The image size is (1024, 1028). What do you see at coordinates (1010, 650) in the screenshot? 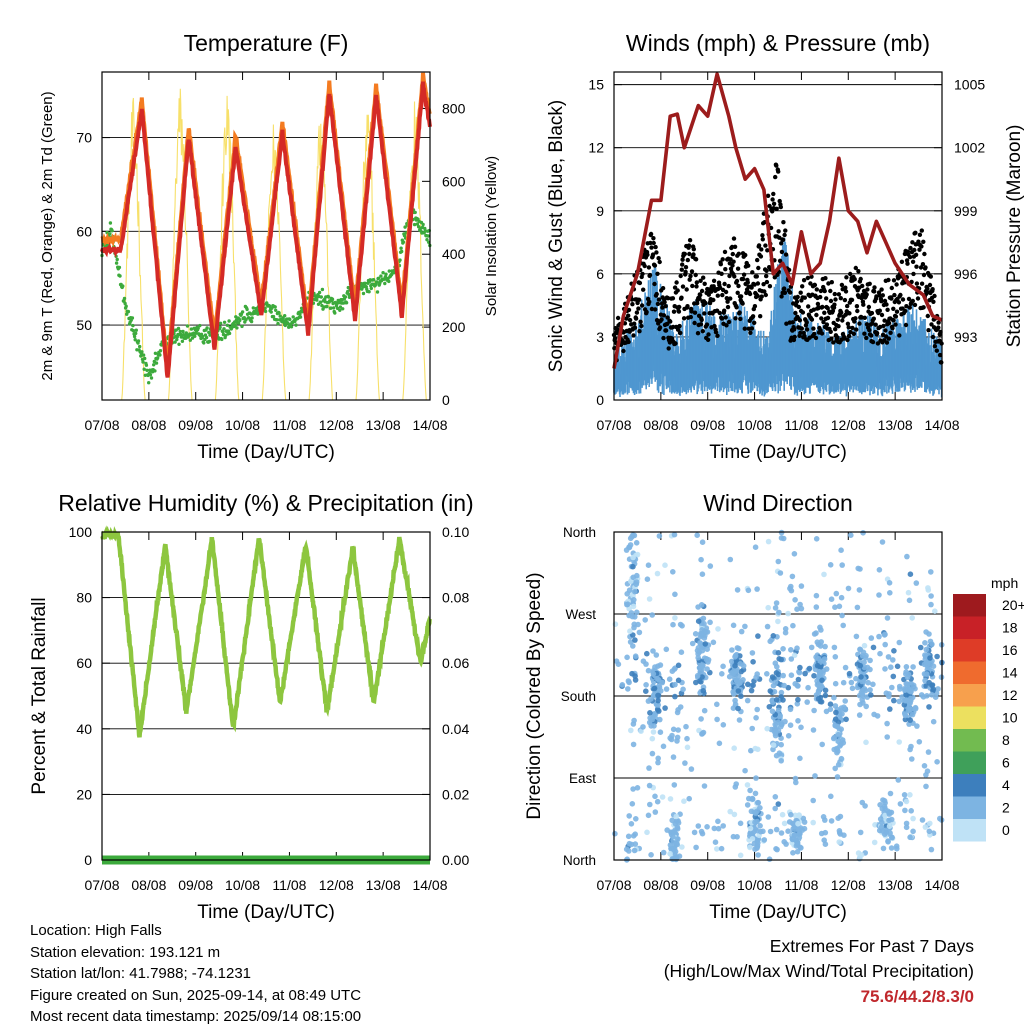
I see `legend-label: 16` at bounding box center [1010, 650].